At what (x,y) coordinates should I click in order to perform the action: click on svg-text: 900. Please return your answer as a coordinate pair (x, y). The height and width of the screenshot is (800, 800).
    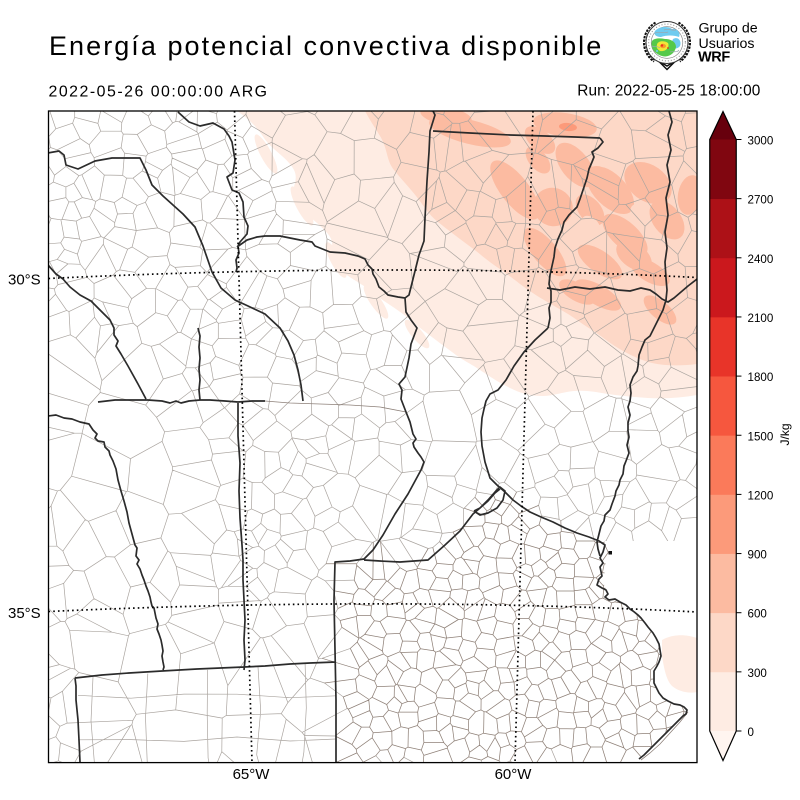
    Looking at the image, I should click on (757, 555).